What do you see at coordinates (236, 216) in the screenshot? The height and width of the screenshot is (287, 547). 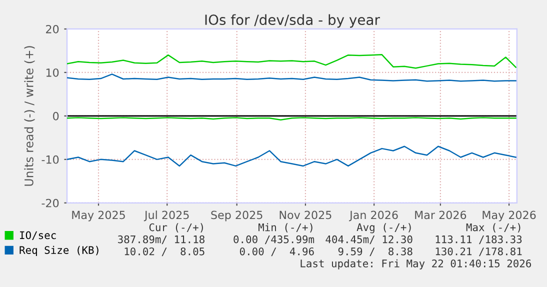 I see `x-tick-label: Sep 2025` at bounding box center [236, 216].